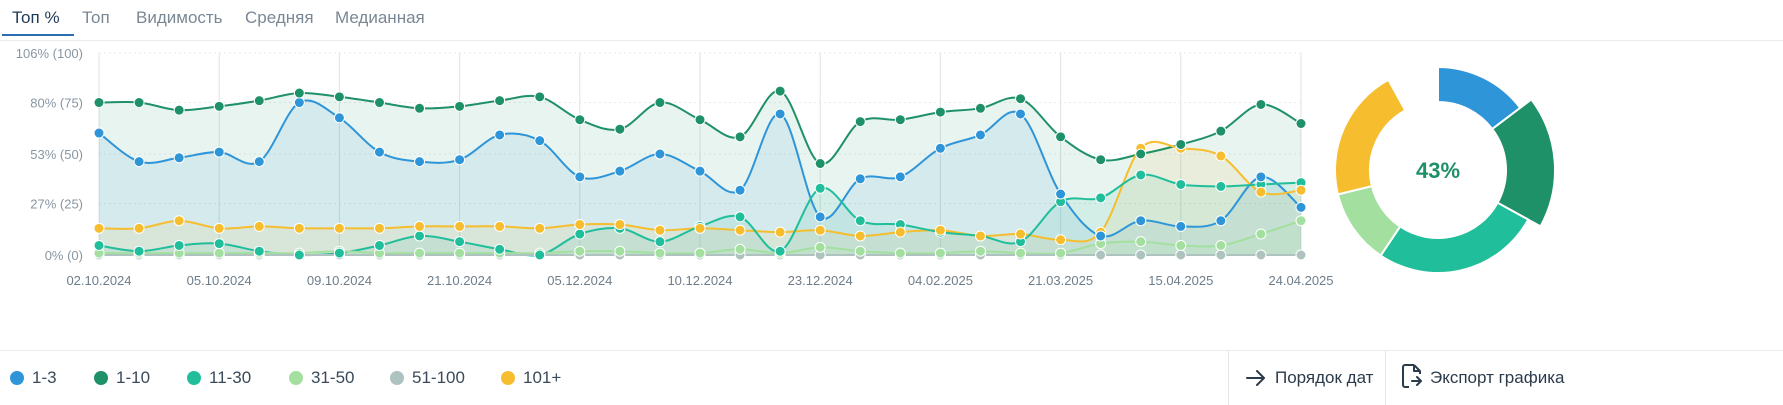 This screenshot has height=405, width=1783. Describe the element at coordinates (279, 17) in the screenshot. I see `tab-average: Средняя` at that location.